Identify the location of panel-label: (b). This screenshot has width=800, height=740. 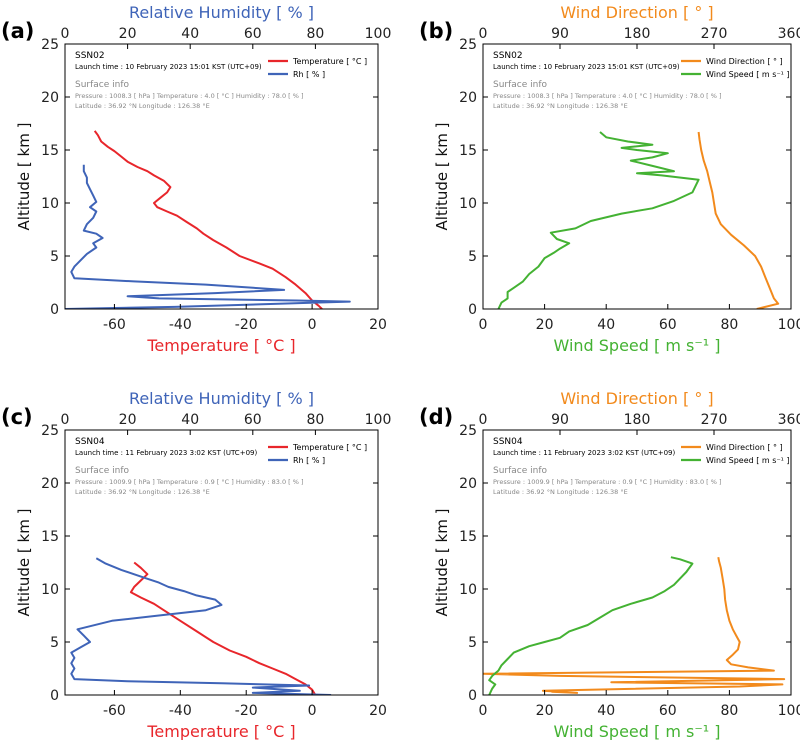
(436, 31).